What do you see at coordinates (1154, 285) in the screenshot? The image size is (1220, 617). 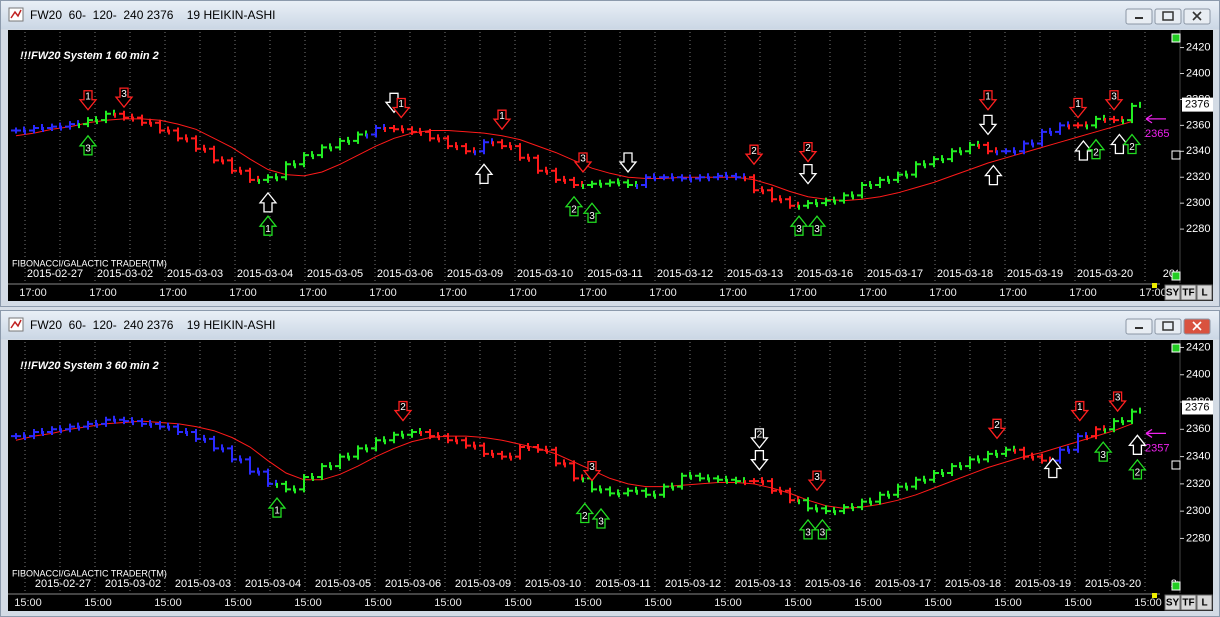 I see `scroll-thumb` at bounding box center [1154, 285].